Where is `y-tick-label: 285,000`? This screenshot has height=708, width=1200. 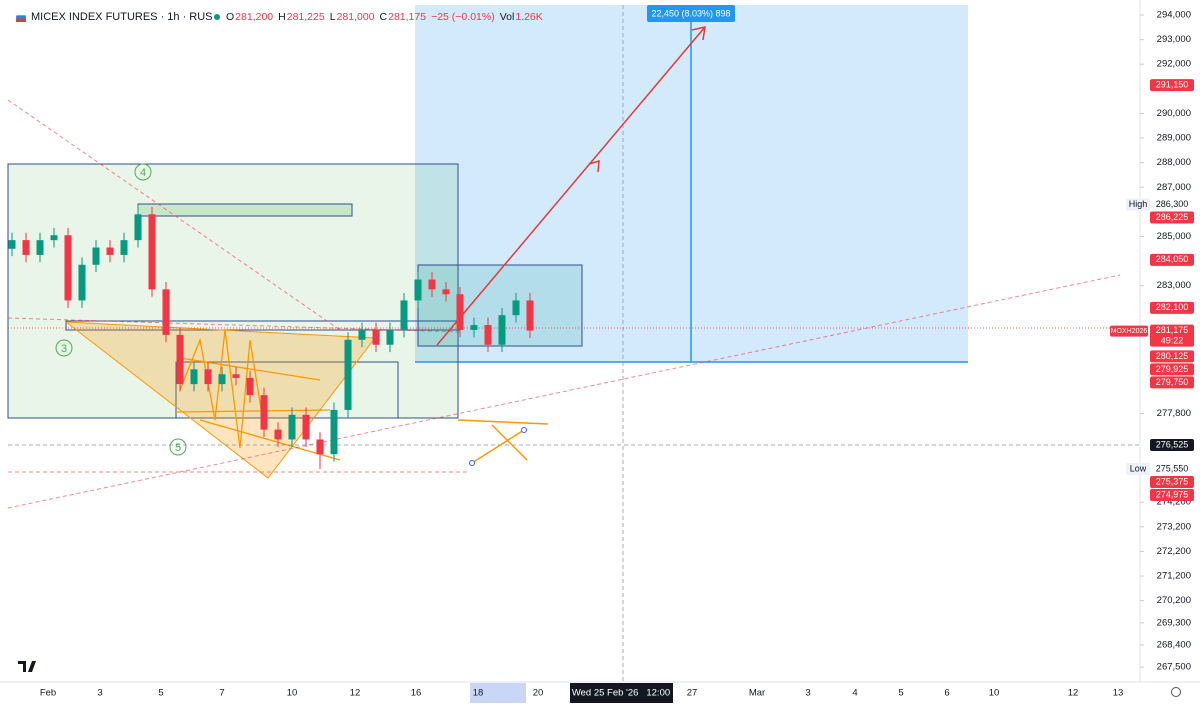
y-tick-label: 285,000 is located at coordinates (1174, 236).